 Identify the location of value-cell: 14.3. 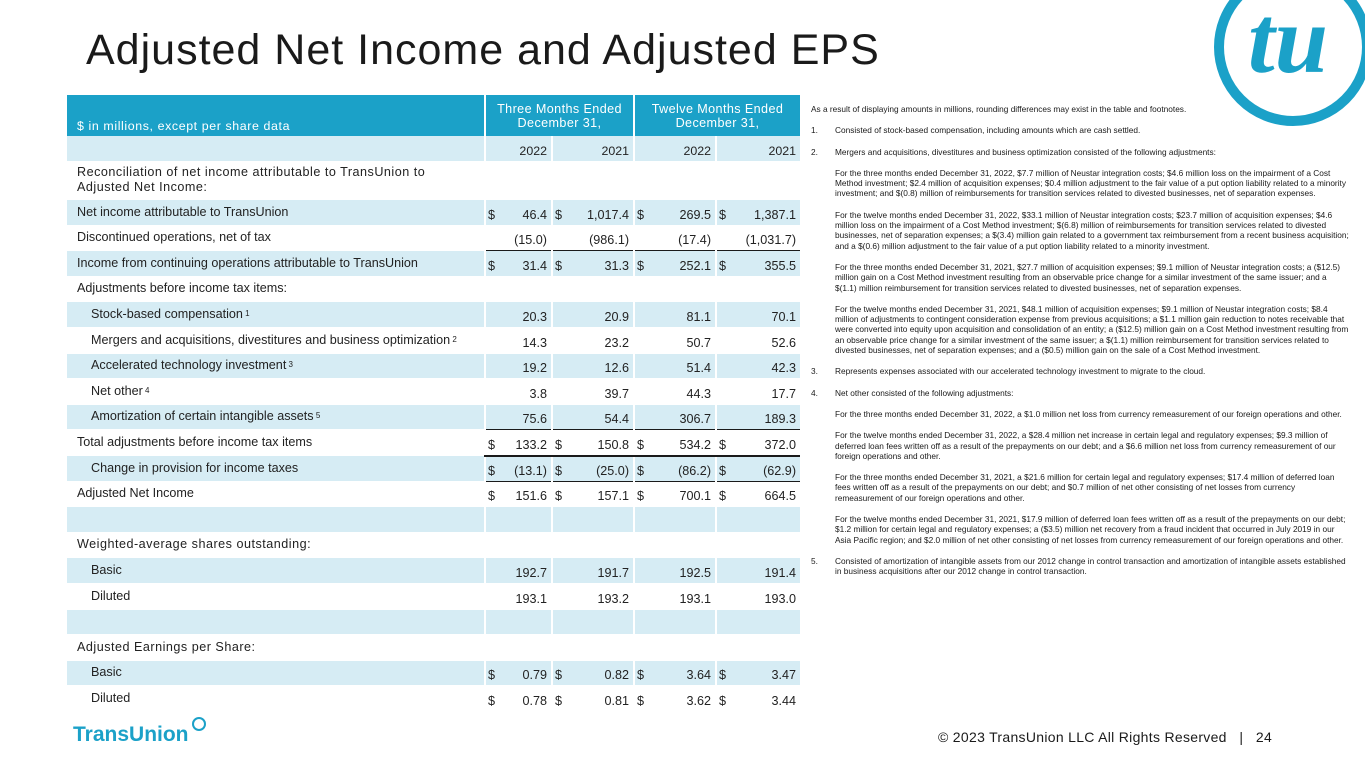
(518, 340).